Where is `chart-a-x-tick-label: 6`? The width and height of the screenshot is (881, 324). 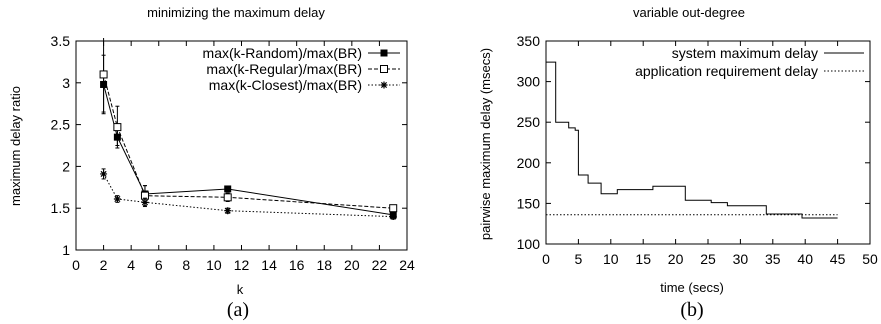 chart-a-x-tick-label: 6 is located at coordinates (159, 265).